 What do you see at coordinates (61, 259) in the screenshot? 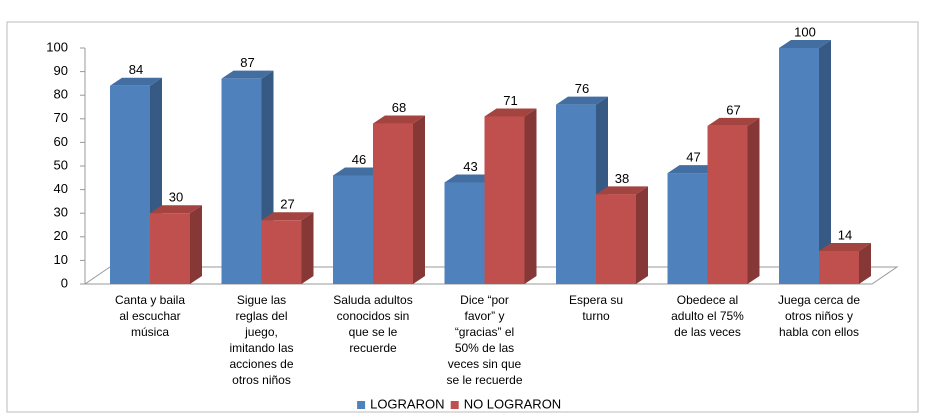
I see `y-tick-label: 10` at bounding box center [61, 259].